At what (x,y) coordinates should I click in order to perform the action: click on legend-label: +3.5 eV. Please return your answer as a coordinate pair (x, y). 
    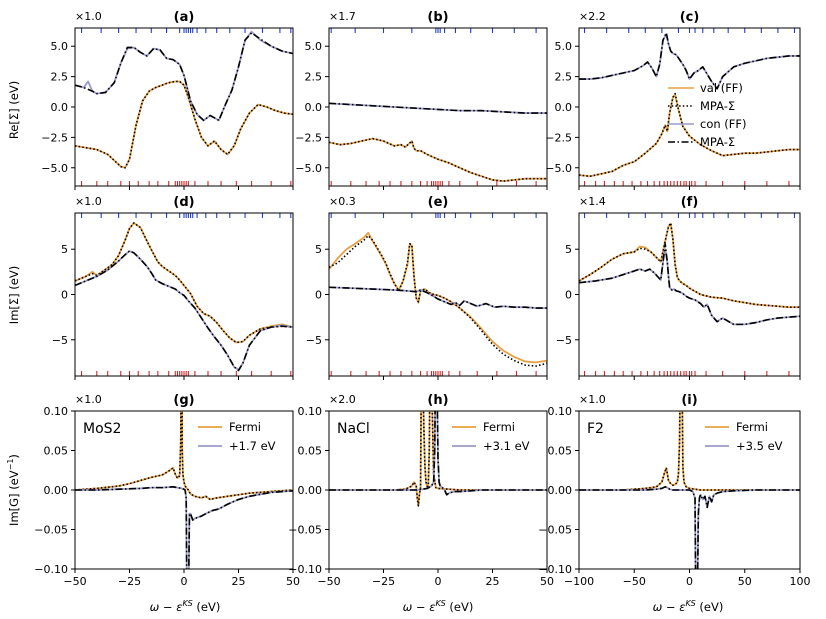
    Looking at the image, I should click on (759, 446).